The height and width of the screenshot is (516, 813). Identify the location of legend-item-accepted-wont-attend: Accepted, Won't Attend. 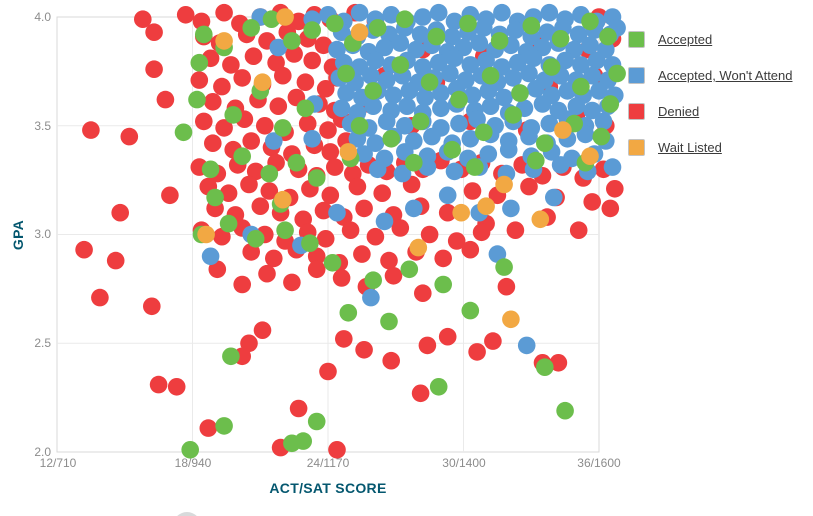
(710, 75).